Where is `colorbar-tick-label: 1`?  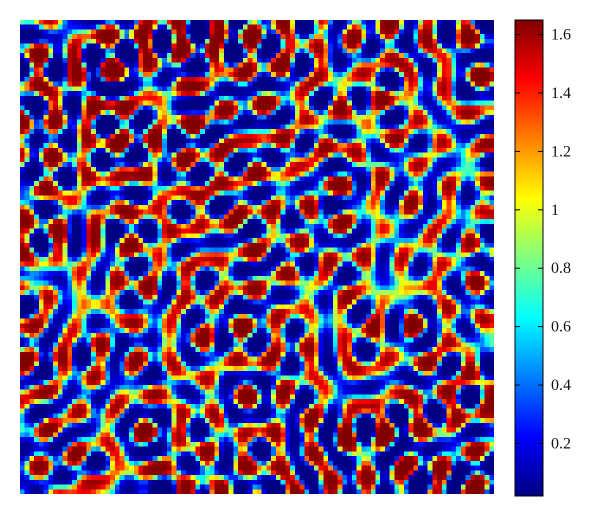 colorbar-tick-label: 1 is located at coordinates (555, 210).